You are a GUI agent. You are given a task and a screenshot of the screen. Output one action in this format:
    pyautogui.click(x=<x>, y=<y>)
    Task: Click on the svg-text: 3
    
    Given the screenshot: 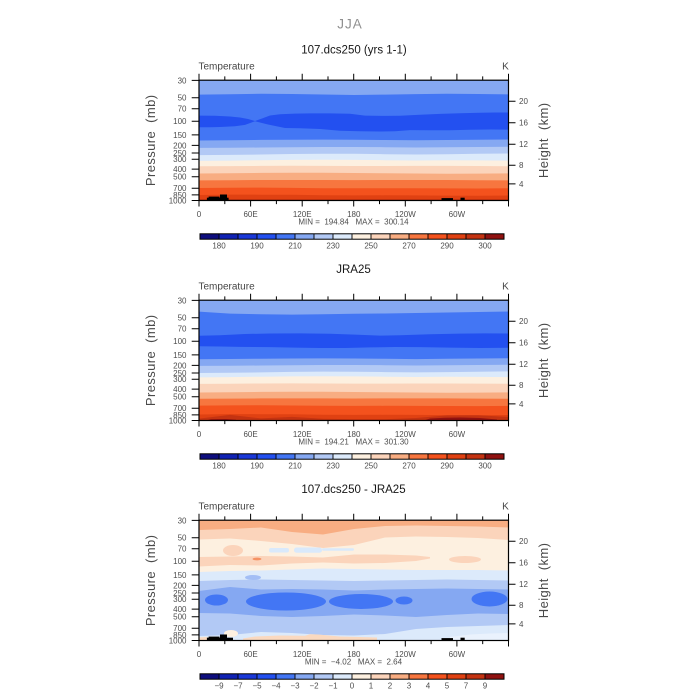 What is the action you would take?
    pyautogui.click(x=409, y=685)
    